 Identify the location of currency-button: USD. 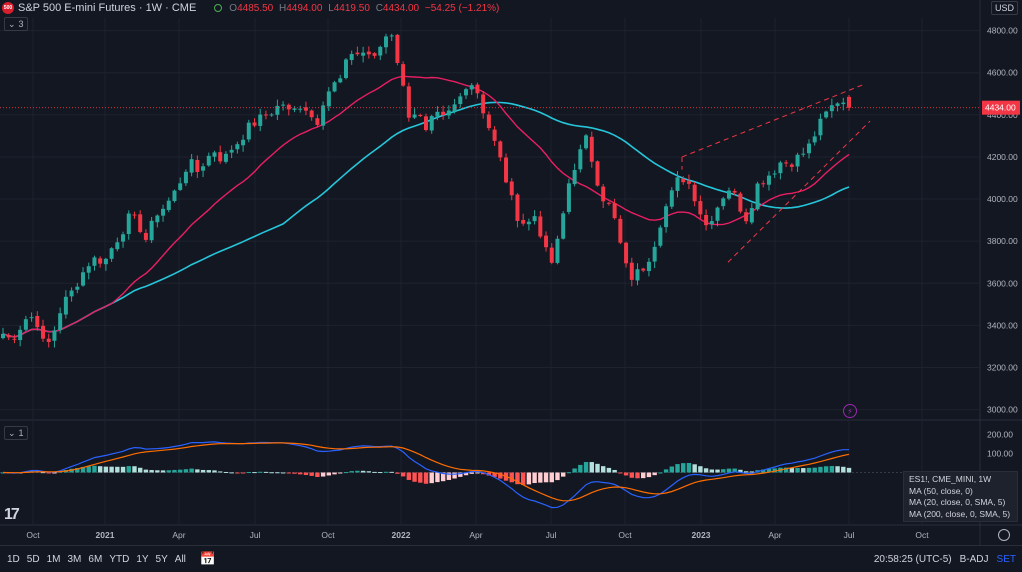
(1004, 8).